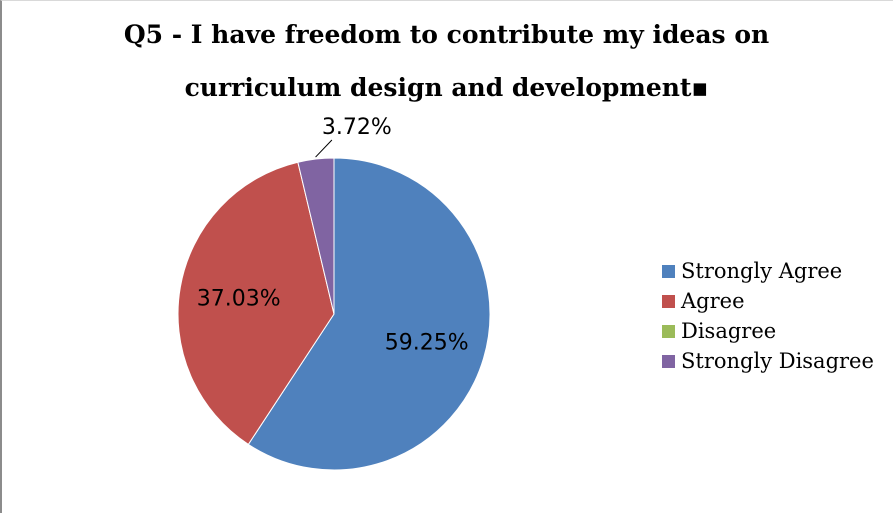 This screenshot has width=893, height=513. What do you see at coordinates (324, 148) in the screenshot?
I see `leader-line-strongly-disagree` at bounding box center [324, 148].